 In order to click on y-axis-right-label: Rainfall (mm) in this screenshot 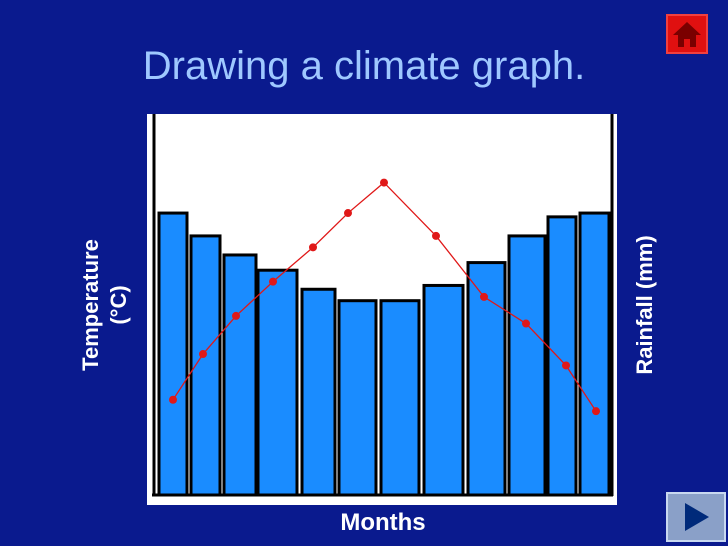, I will do `click(644, 305)`.